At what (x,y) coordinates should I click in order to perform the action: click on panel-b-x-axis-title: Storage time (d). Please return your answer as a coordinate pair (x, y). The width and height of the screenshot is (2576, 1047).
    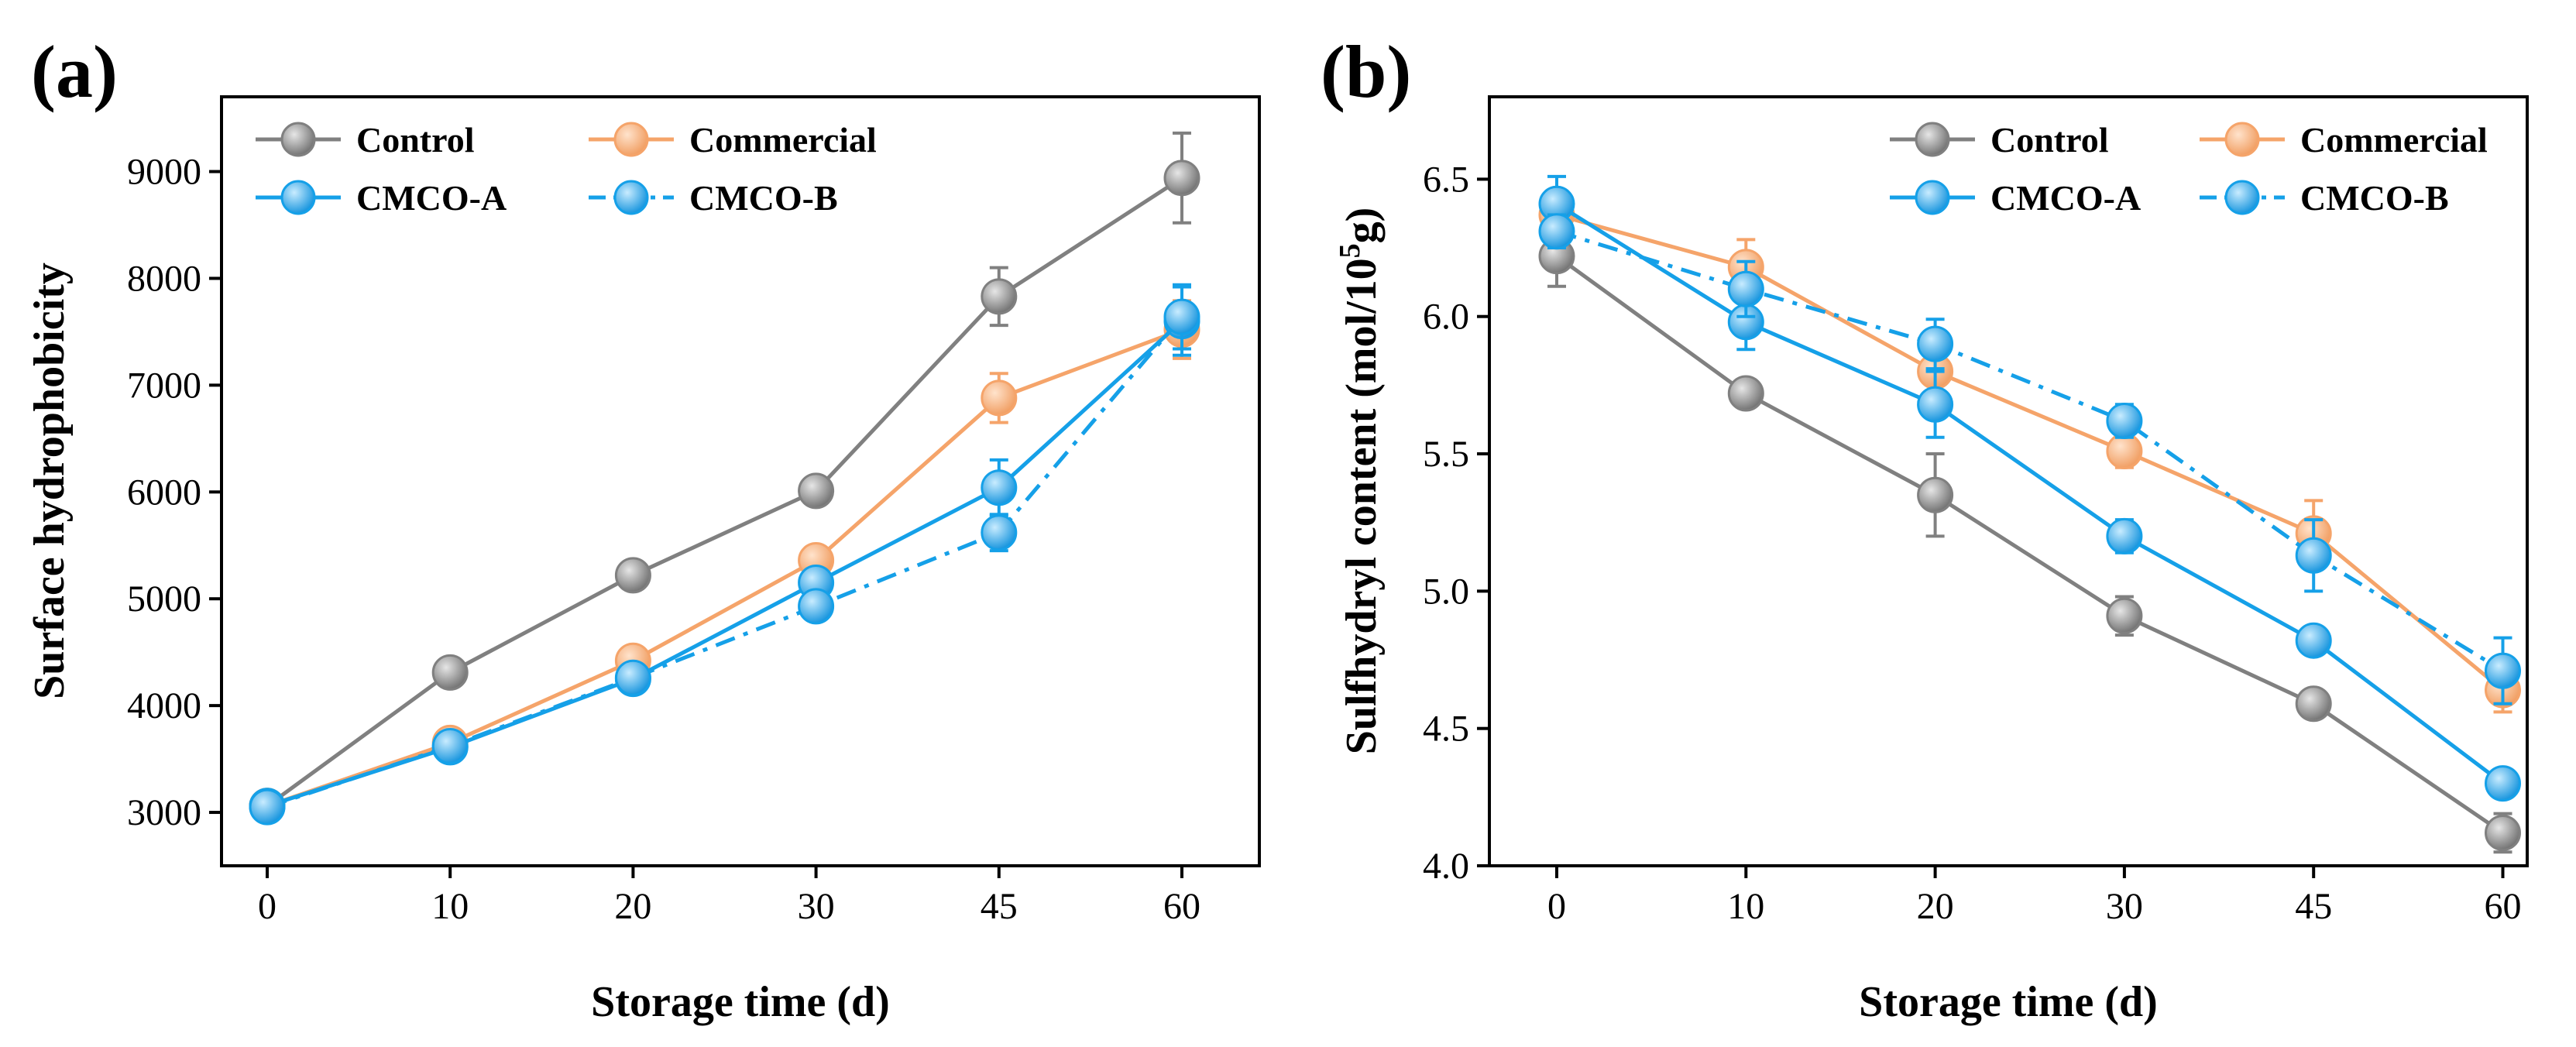
    Looking at the image, I should click on (2008, 1002).